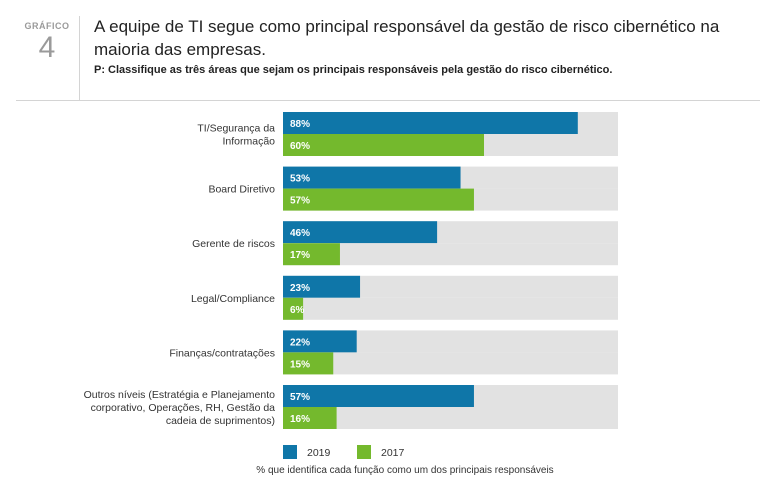 The height and width of the screenshot is (484, 770). What do you see at coordinates (319, 453) in the screenshot?
I see `legend-label-2019: 2019` at bounding box center [319, 453].